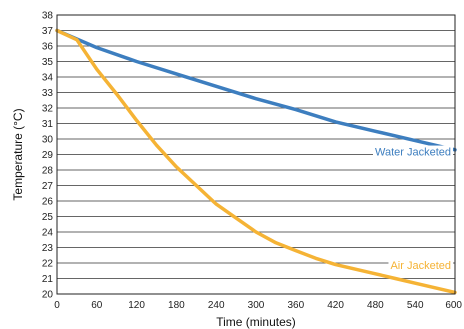 The width and height of the screenshot is (464, 329). What do you see at coordinates (48, 233) in the screenshot?
I see `y-tick-label: 24` at bounding box center [48, 233].